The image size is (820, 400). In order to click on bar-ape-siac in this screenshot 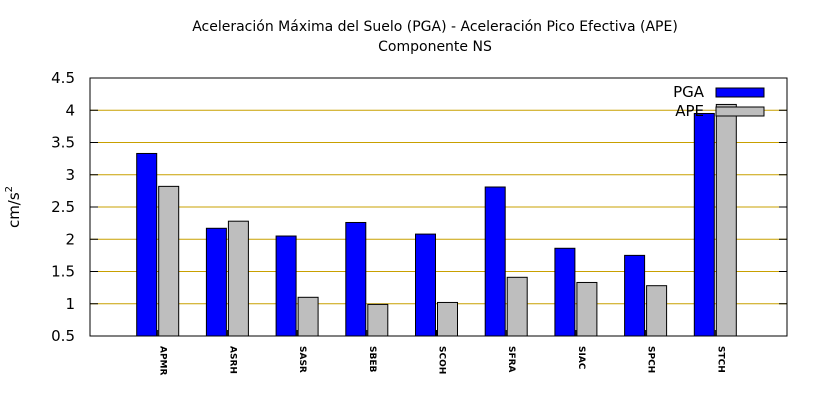, I will do `click(587, 309)`.